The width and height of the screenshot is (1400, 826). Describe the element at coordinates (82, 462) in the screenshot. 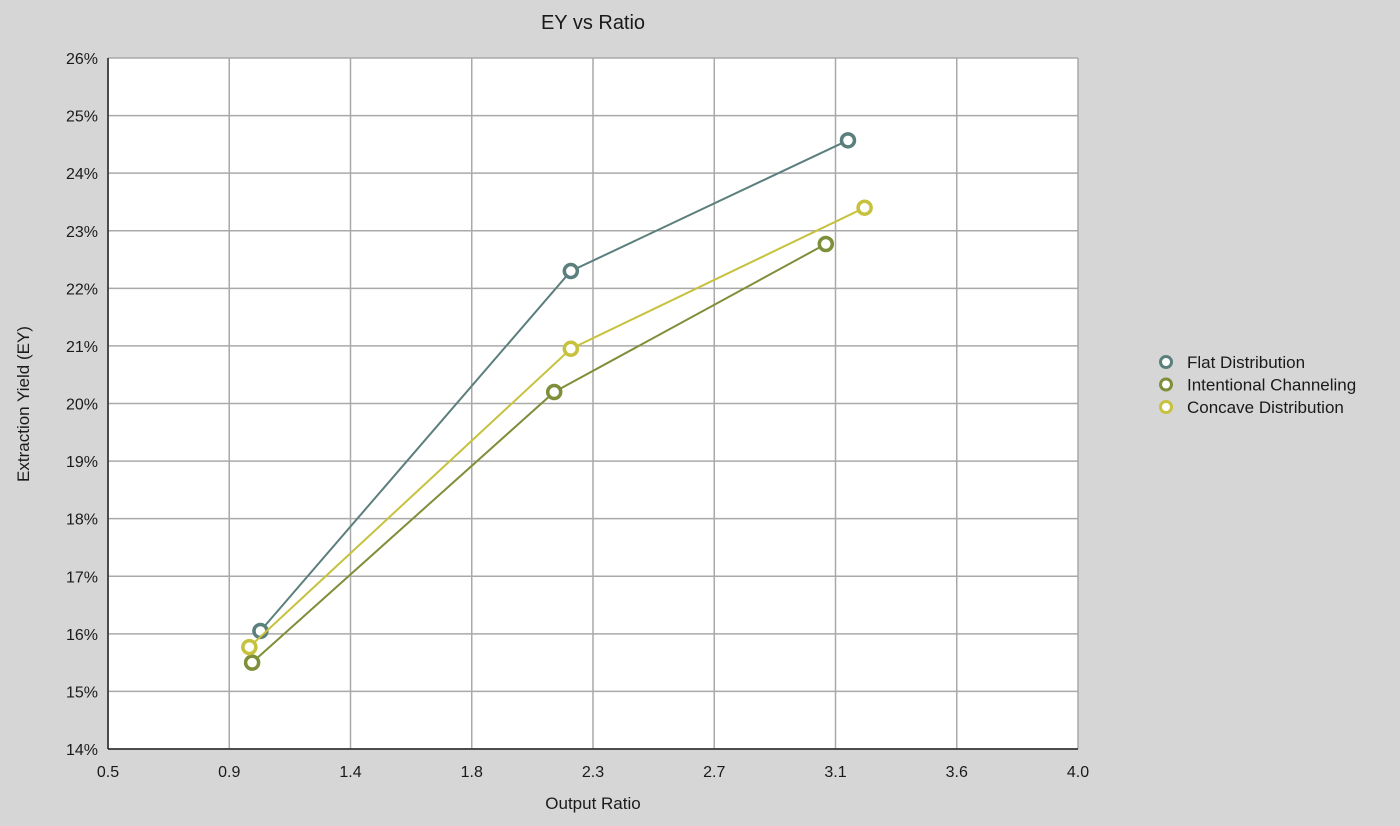

I see `y-tick-label: 19%` at that location.